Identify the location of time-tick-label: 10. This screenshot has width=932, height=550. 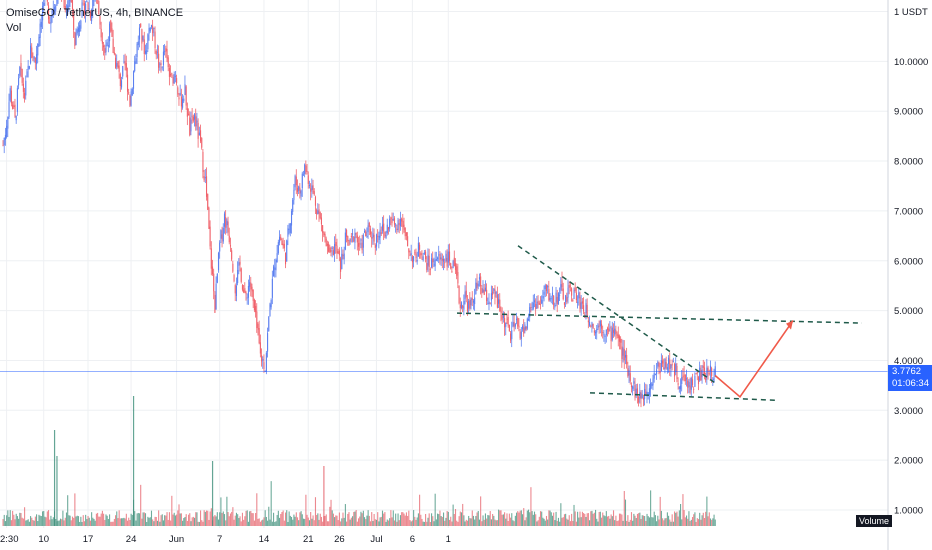
(43, 539).